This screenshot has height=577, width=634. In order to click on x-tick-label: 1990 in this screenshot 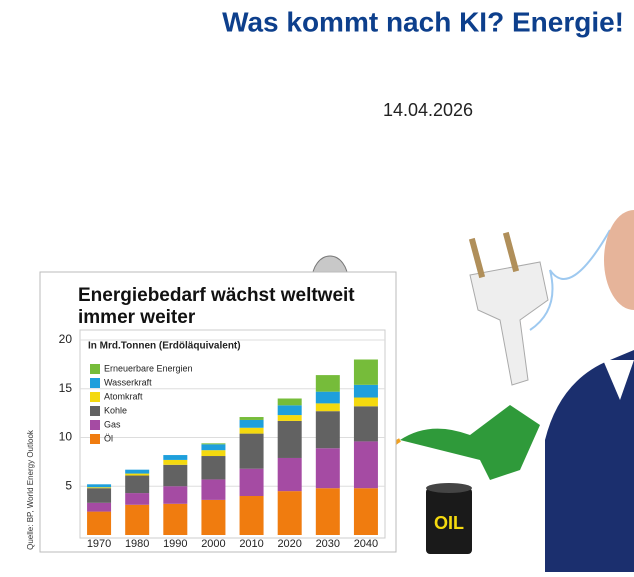, I will do `click(175, 544)`.